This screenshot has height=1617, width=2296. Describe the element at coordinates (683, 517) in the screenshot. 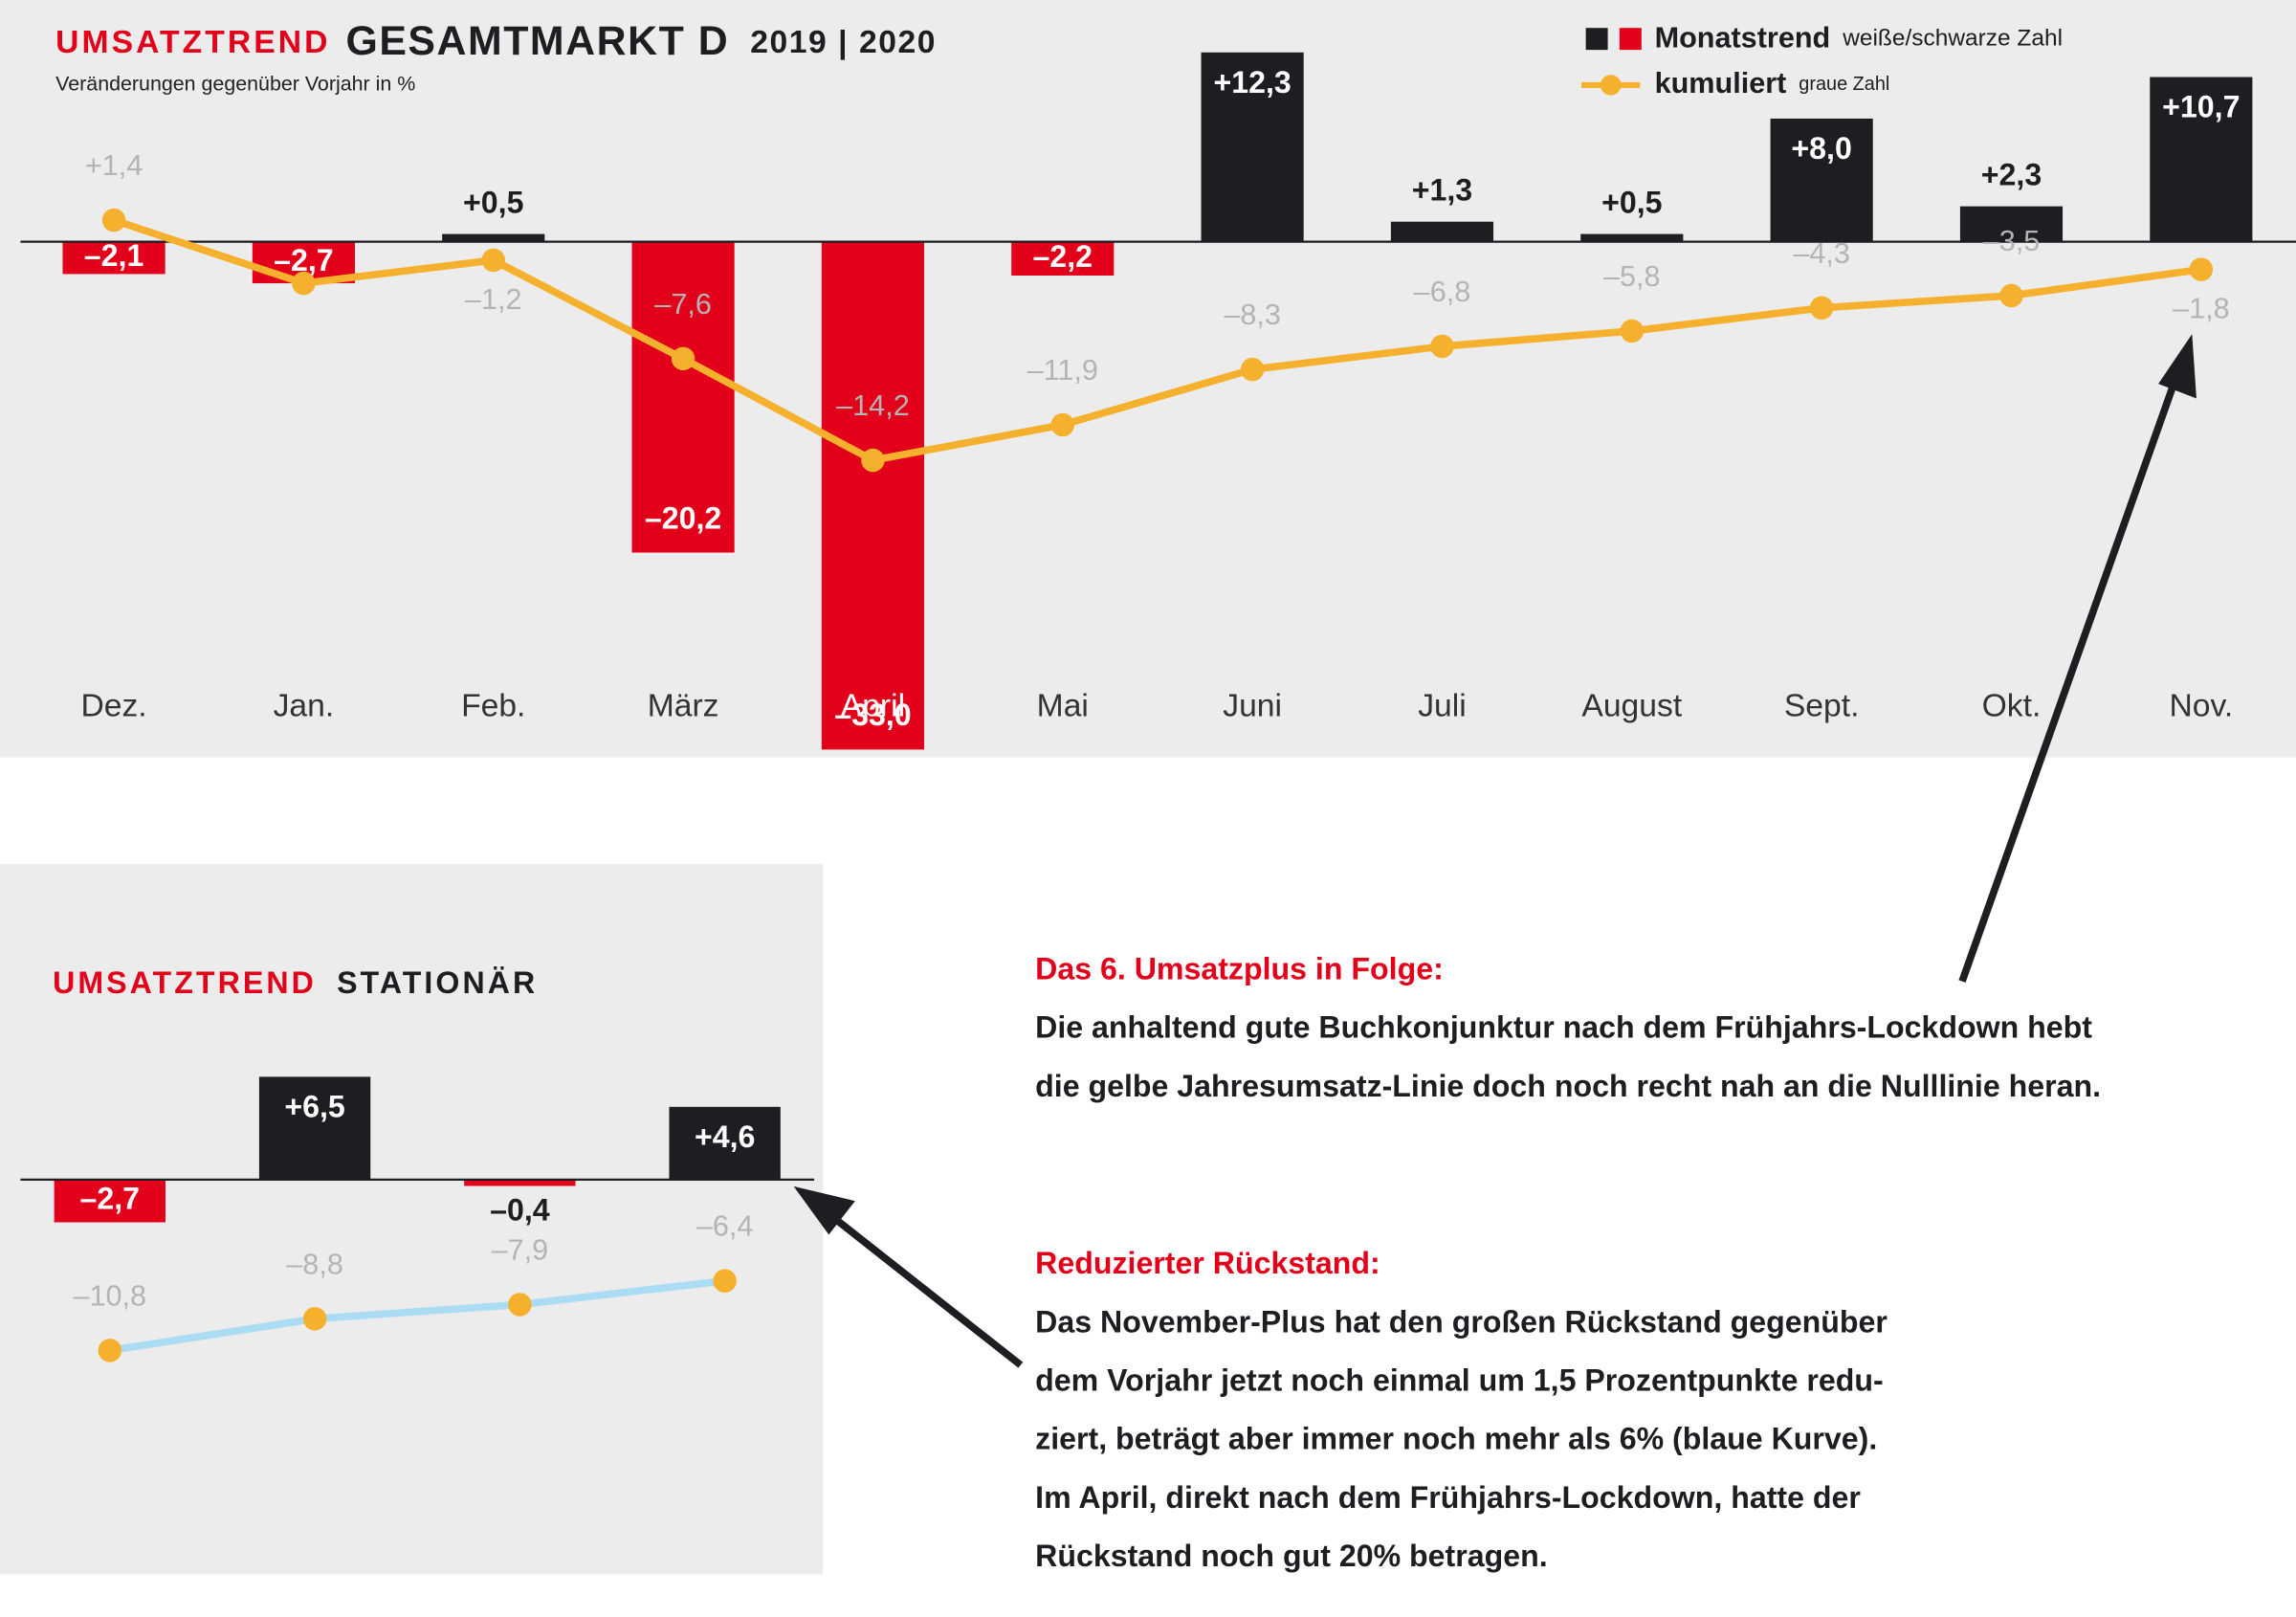

I see `value-label: –20,2` at that location.